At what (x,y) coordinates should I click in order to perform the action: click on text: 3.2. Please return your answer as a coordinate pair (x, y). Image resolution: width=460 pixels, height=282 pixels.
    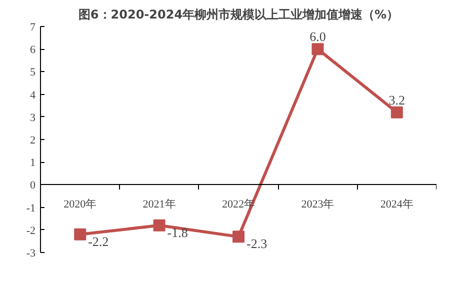
    Looking at the image, I should click on (397, 100).